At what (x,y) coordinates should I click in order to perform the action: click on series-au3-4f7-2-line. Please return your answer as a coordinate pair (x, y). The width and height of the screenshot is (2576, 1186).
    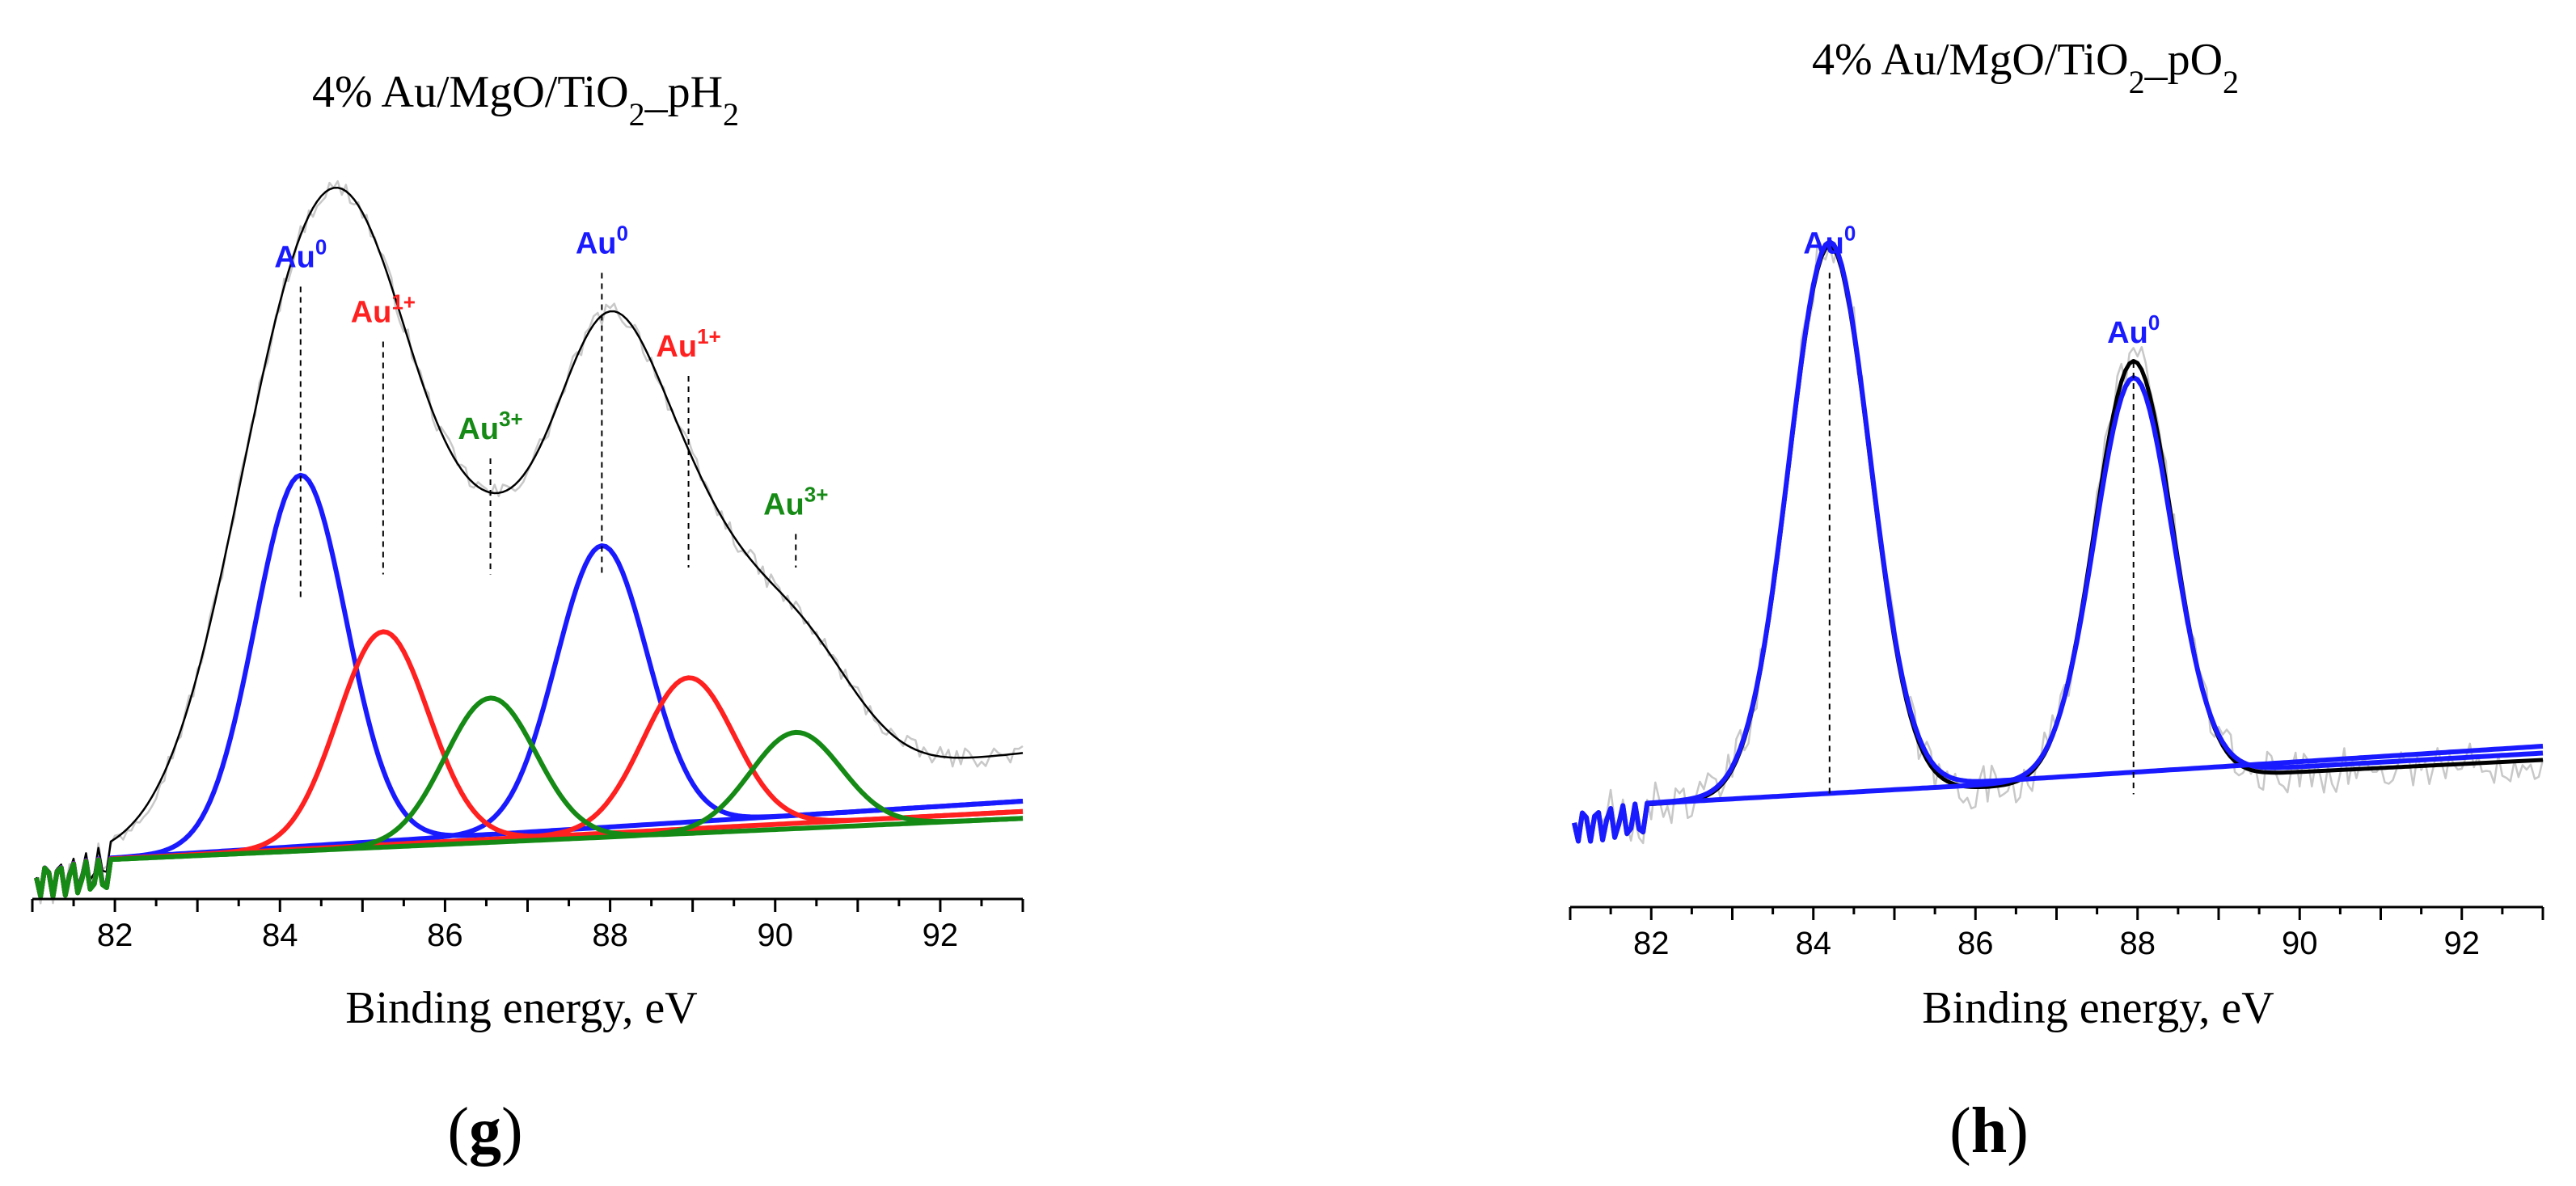
    Looking at the image, I should click on (529, 797).